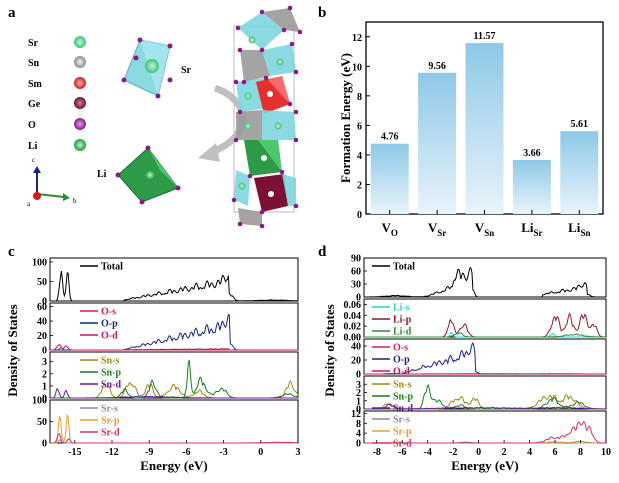 This screenshot has height=483, width=619. What do you see at coordinates (75, 201) in the screenshot?
I see `axis-b-label: b` at bounding box center [75, 201].